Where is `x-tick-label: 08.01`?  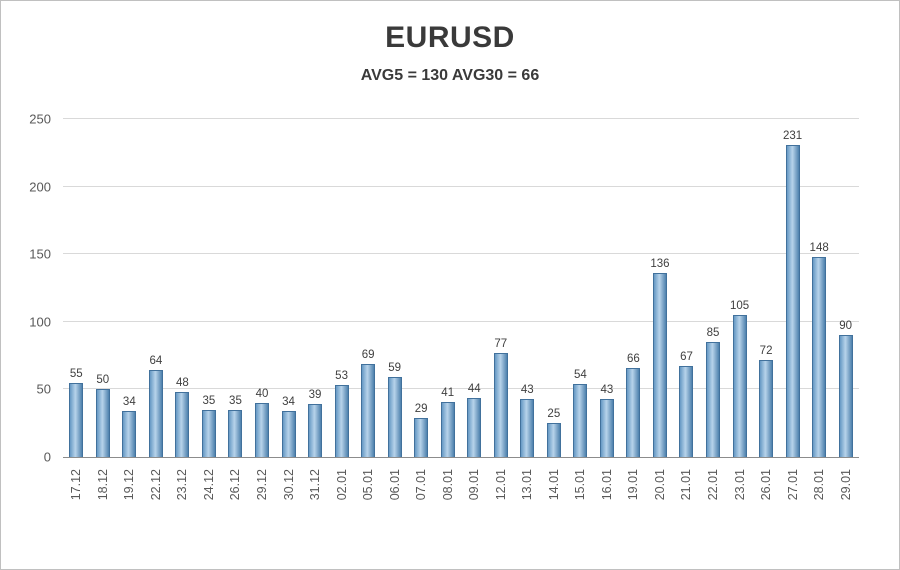 x-tick-label: 08.01 is located at coordinates (447, 485).